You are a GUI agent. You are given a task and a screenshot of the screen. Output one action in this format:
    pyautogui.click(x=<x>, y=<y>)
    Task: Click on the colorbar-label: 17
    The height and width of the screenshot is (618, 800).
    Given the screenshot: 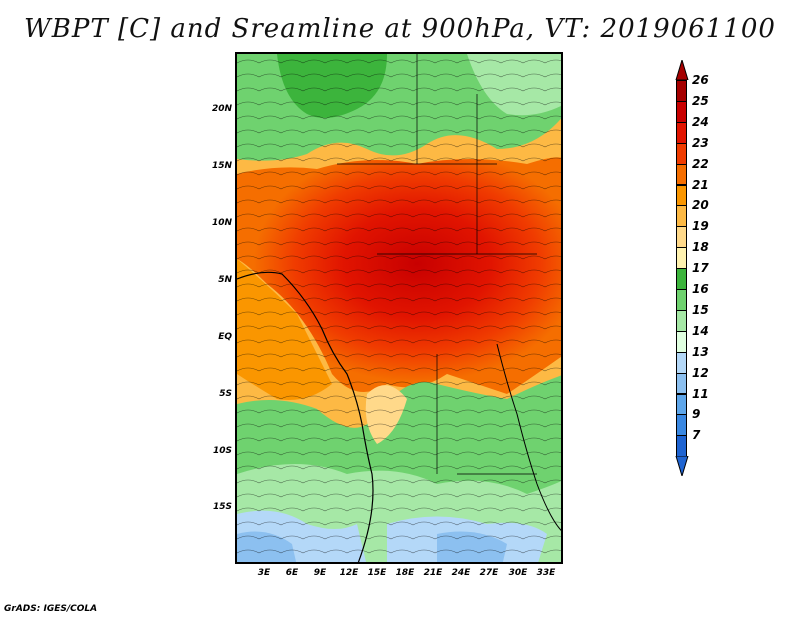 What is the action you would take?
    pyautogui.click(x=700, y=268)
    